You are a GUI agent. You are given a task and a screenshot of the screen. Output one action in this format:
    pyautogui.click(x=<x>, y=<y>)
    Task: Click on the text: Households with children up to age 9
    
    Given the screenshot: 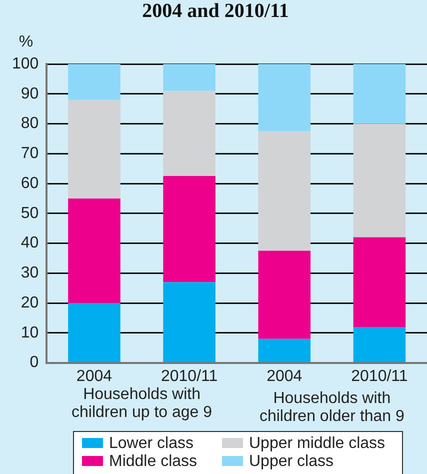 What is the action you would take?
    pyautogui.click(x=142, y=404)
    